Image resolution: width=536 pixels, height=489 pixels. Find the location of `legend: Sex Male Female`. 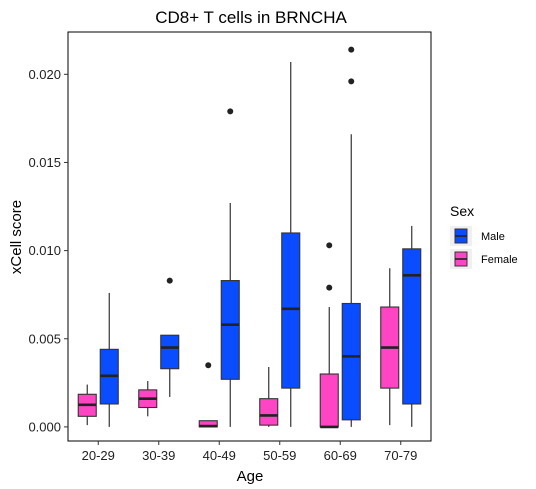

legend: Sex Male Female is located at coordinates (484, 236).